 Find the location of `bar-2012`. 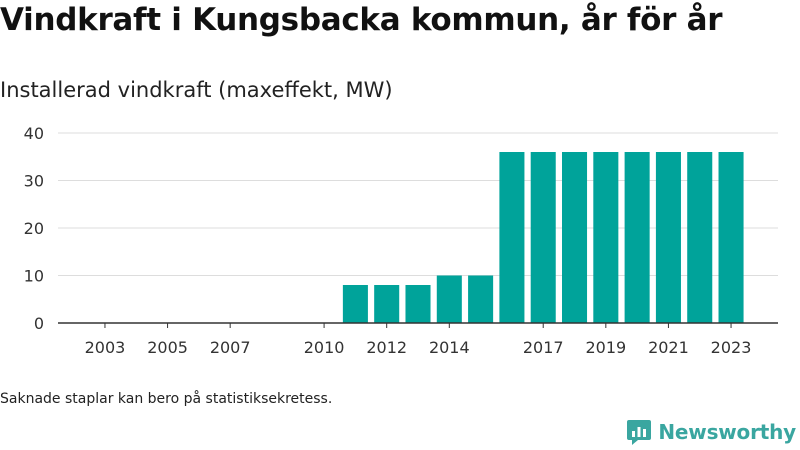

bar-2012 is located at coordinates (387, 304).